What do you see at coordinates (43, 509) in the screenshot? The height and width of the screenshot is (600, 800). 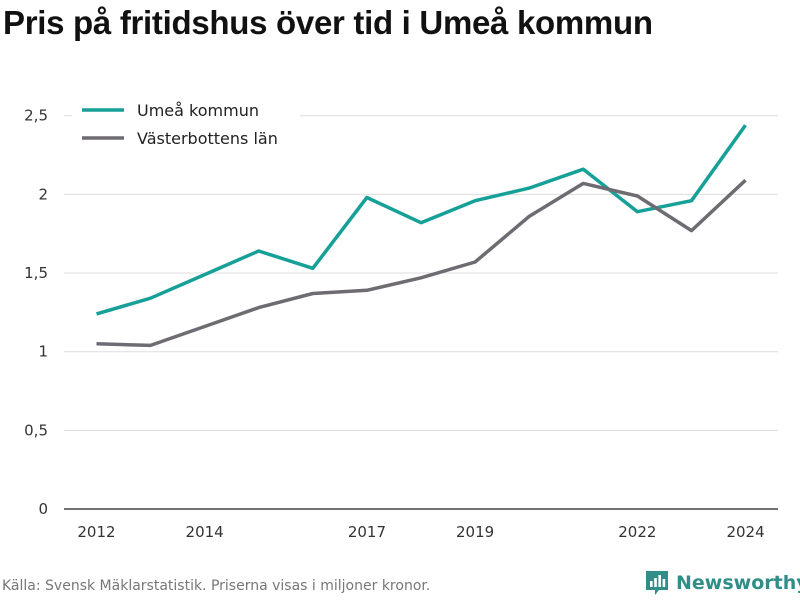 I see `y-tick-label: 0` at bounding box center [43, 509].